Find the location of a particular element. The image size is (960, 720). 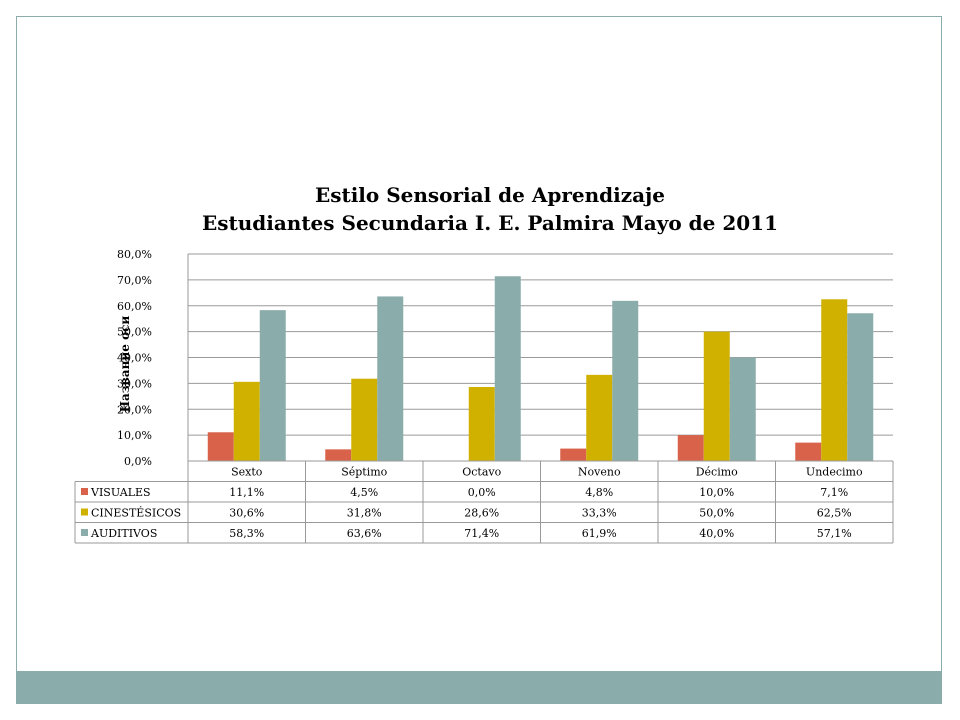

y-tick-label: 50,0% is located at coordinates (134, 332).